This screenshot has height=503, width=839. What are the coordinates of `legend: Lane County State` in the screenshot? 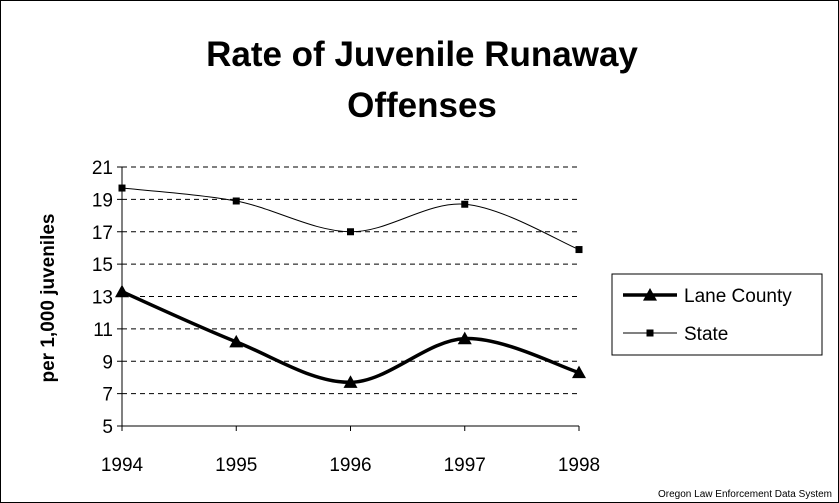 It's located at (717, 314).